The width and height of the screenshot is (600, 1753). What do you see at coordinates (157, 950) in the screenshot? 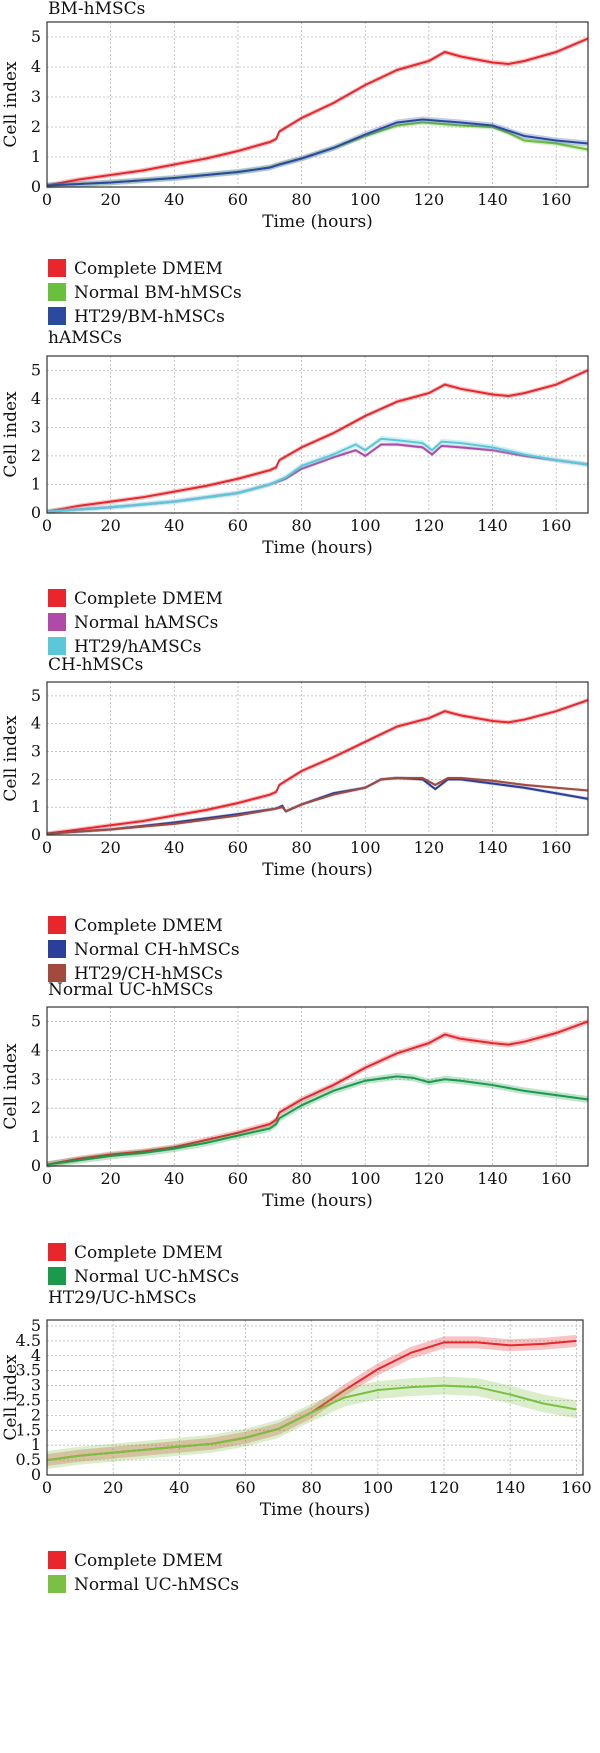
I see `legend-label-2: Normal CH-hMSCs` at bounding box center [157, 950].